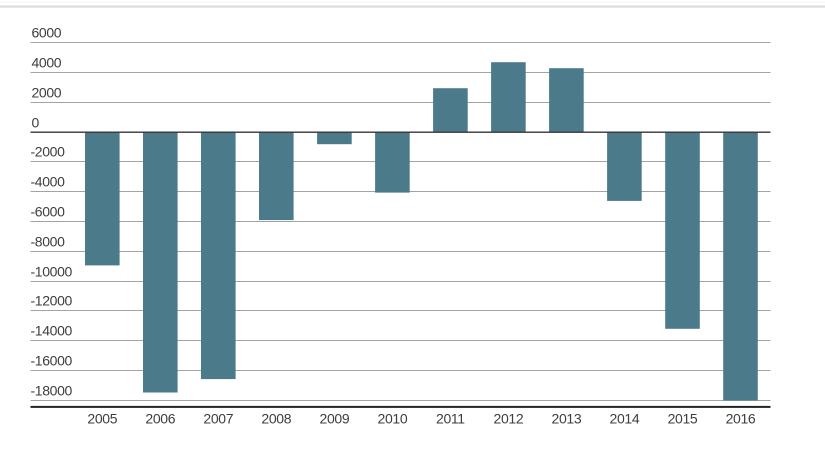 The height and width of the screenshot is (449, 825). Describe the element at coordinates (52, 272) in the screenshot. I see `svg-text: -10000` at that location.